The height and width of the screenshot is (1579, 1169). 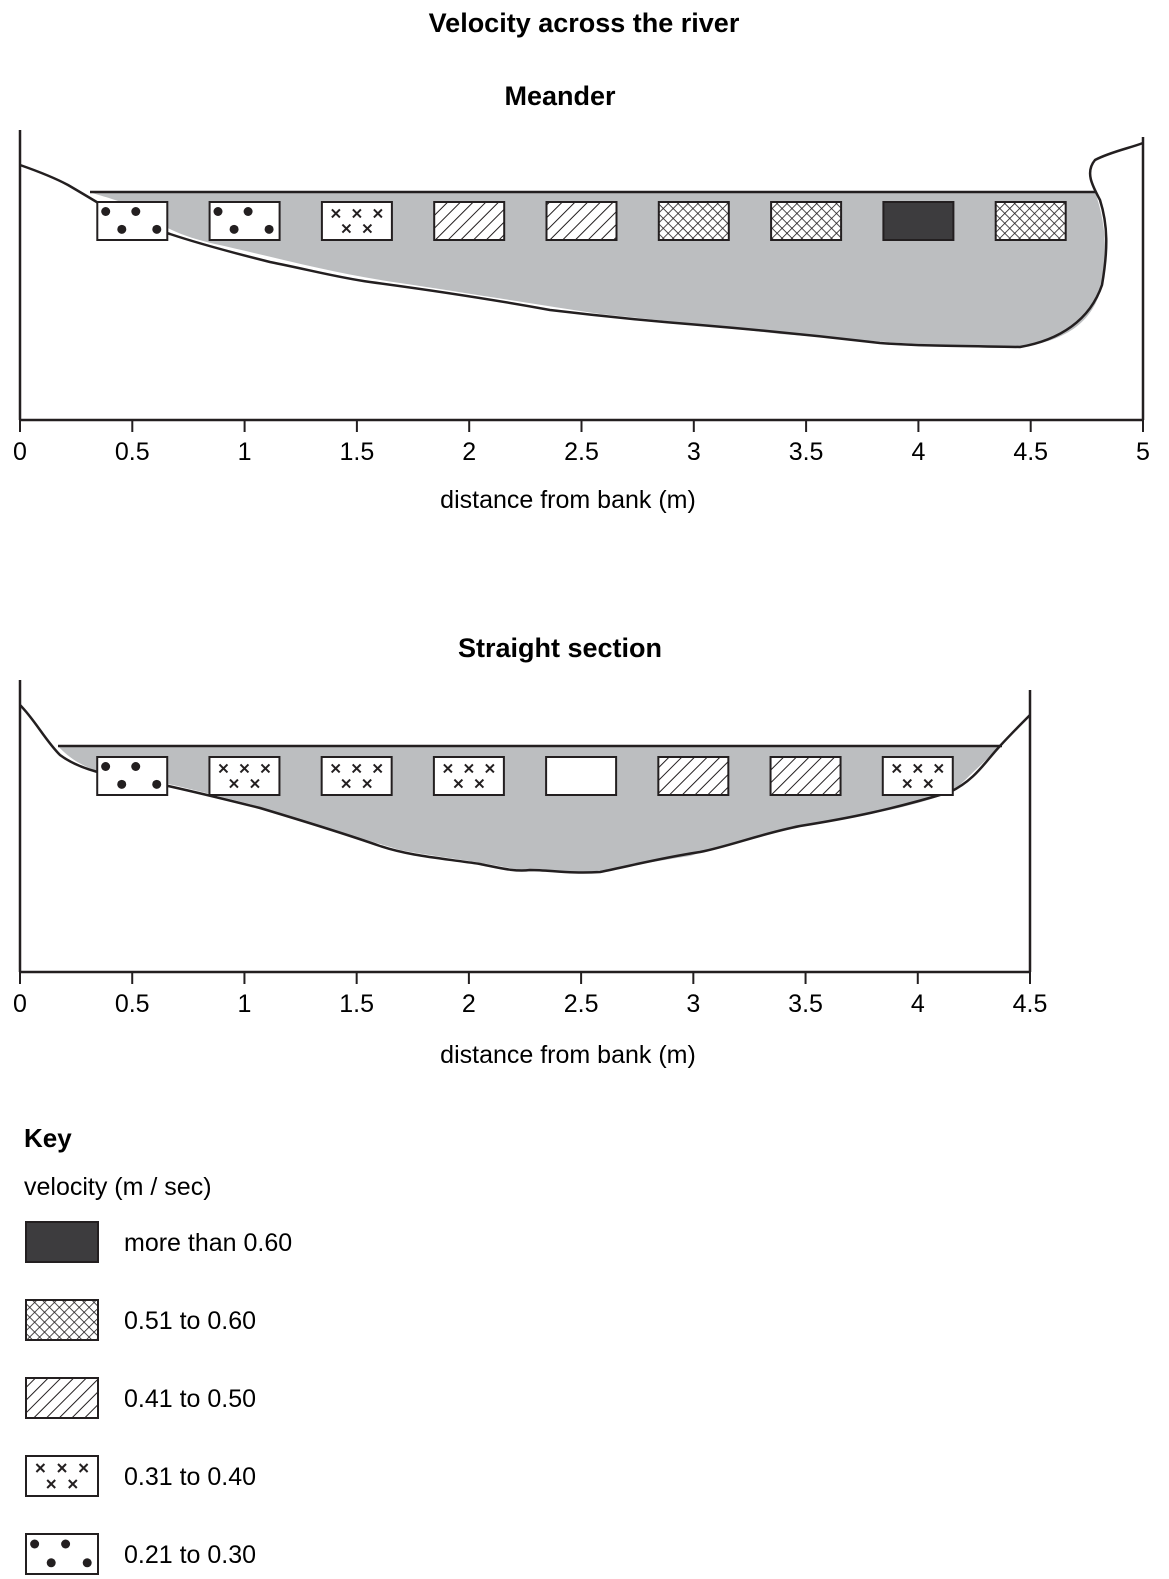 I want to click on meander-x-ticks: 0 0.5 1 1.5 2 2.5 3 3.5 4 4.5 5, so click(x=581, y=443).